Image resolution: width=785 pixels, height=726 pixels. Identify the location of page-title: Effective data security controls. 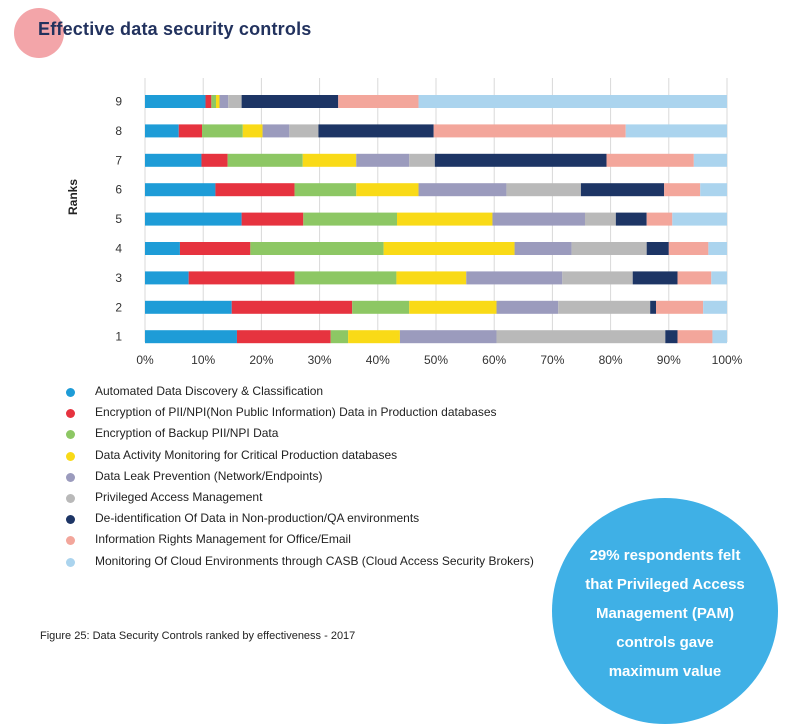
(175, 29).